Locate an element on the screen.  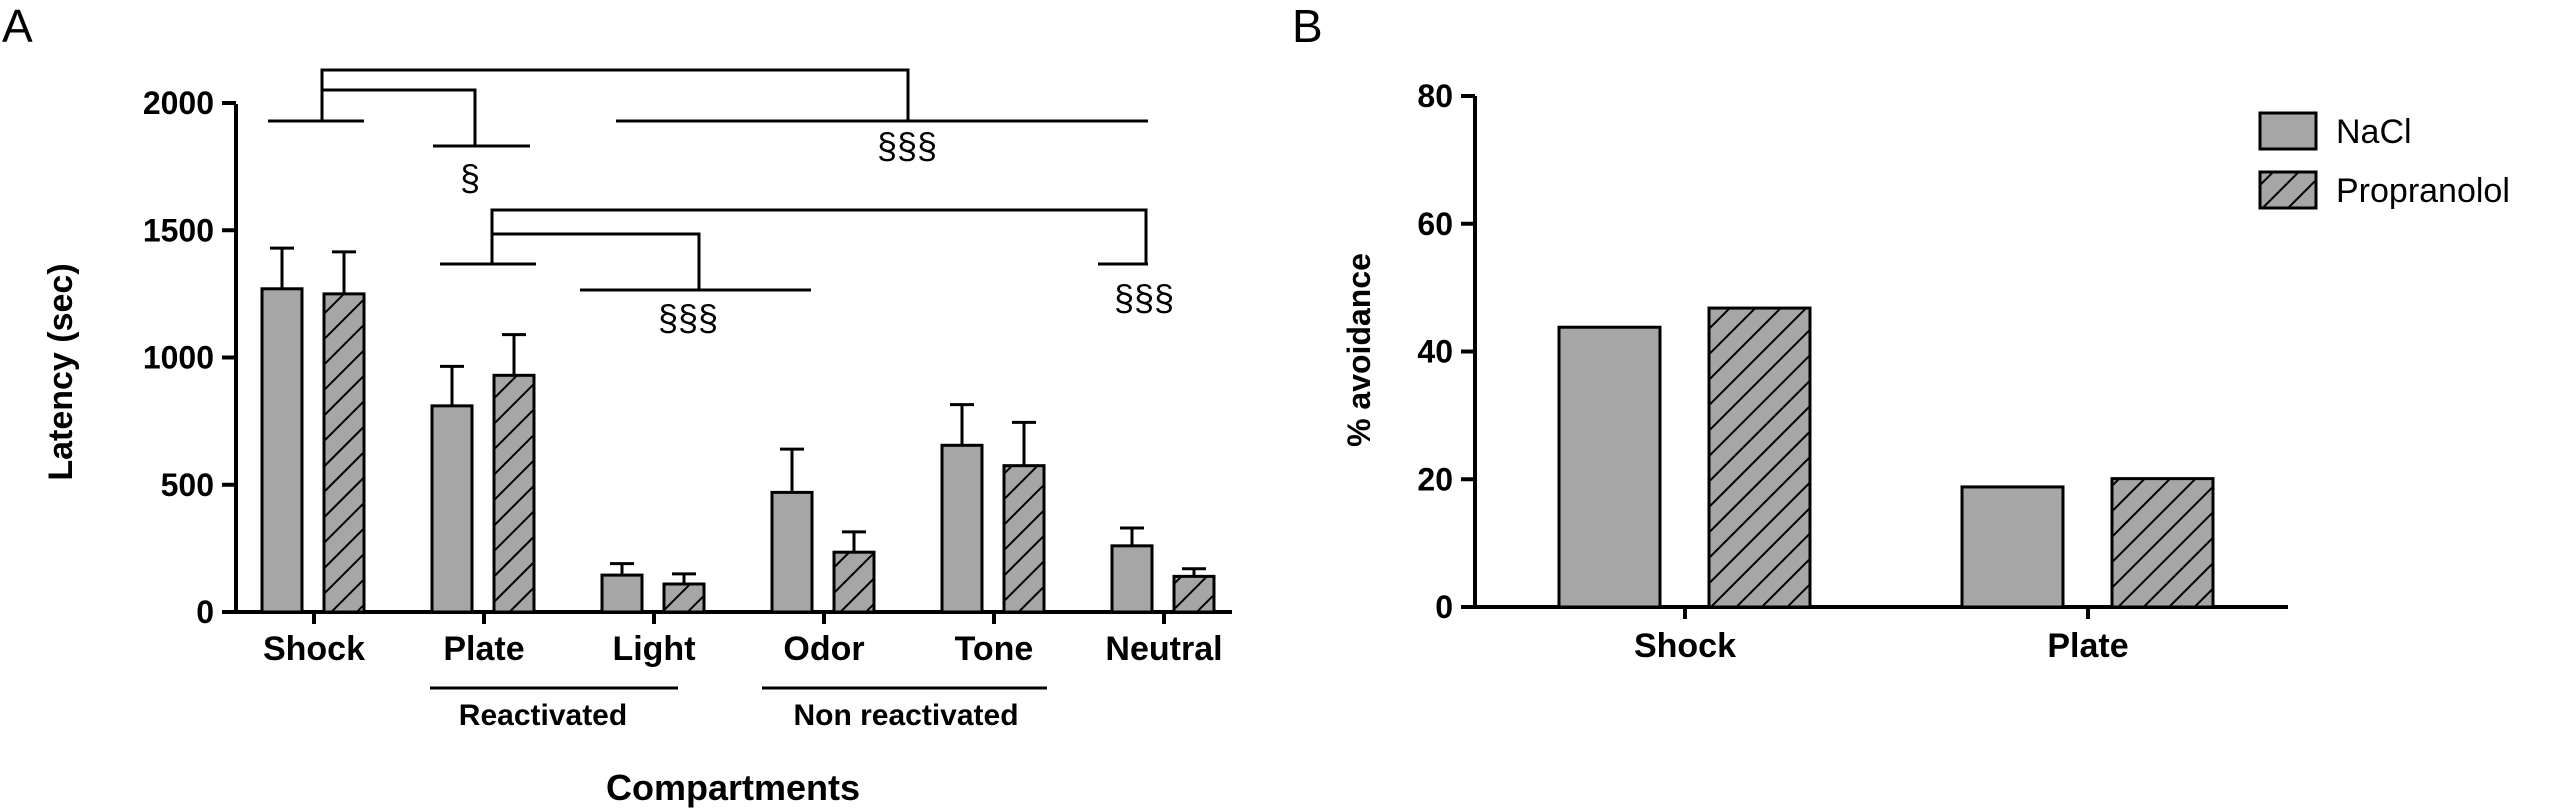
legend-label-propranolol: Propranolol is located at coordinates (2423, 191).